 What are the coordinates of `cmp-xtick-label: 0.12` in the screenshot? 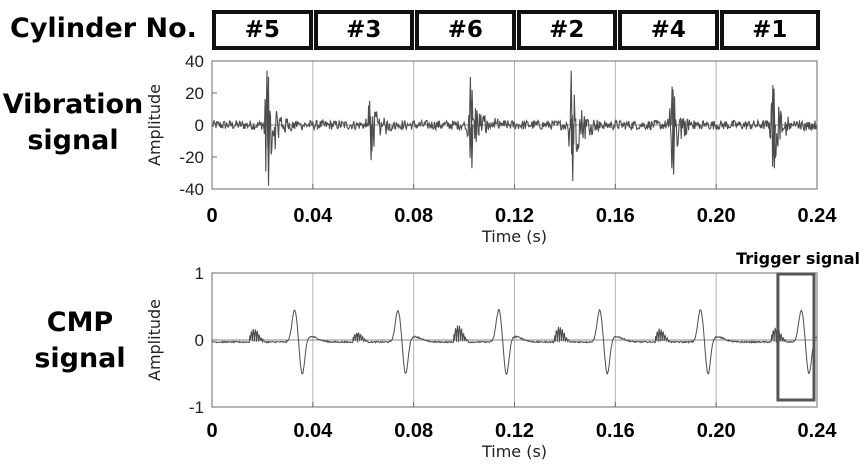 It's located at (514, 431).